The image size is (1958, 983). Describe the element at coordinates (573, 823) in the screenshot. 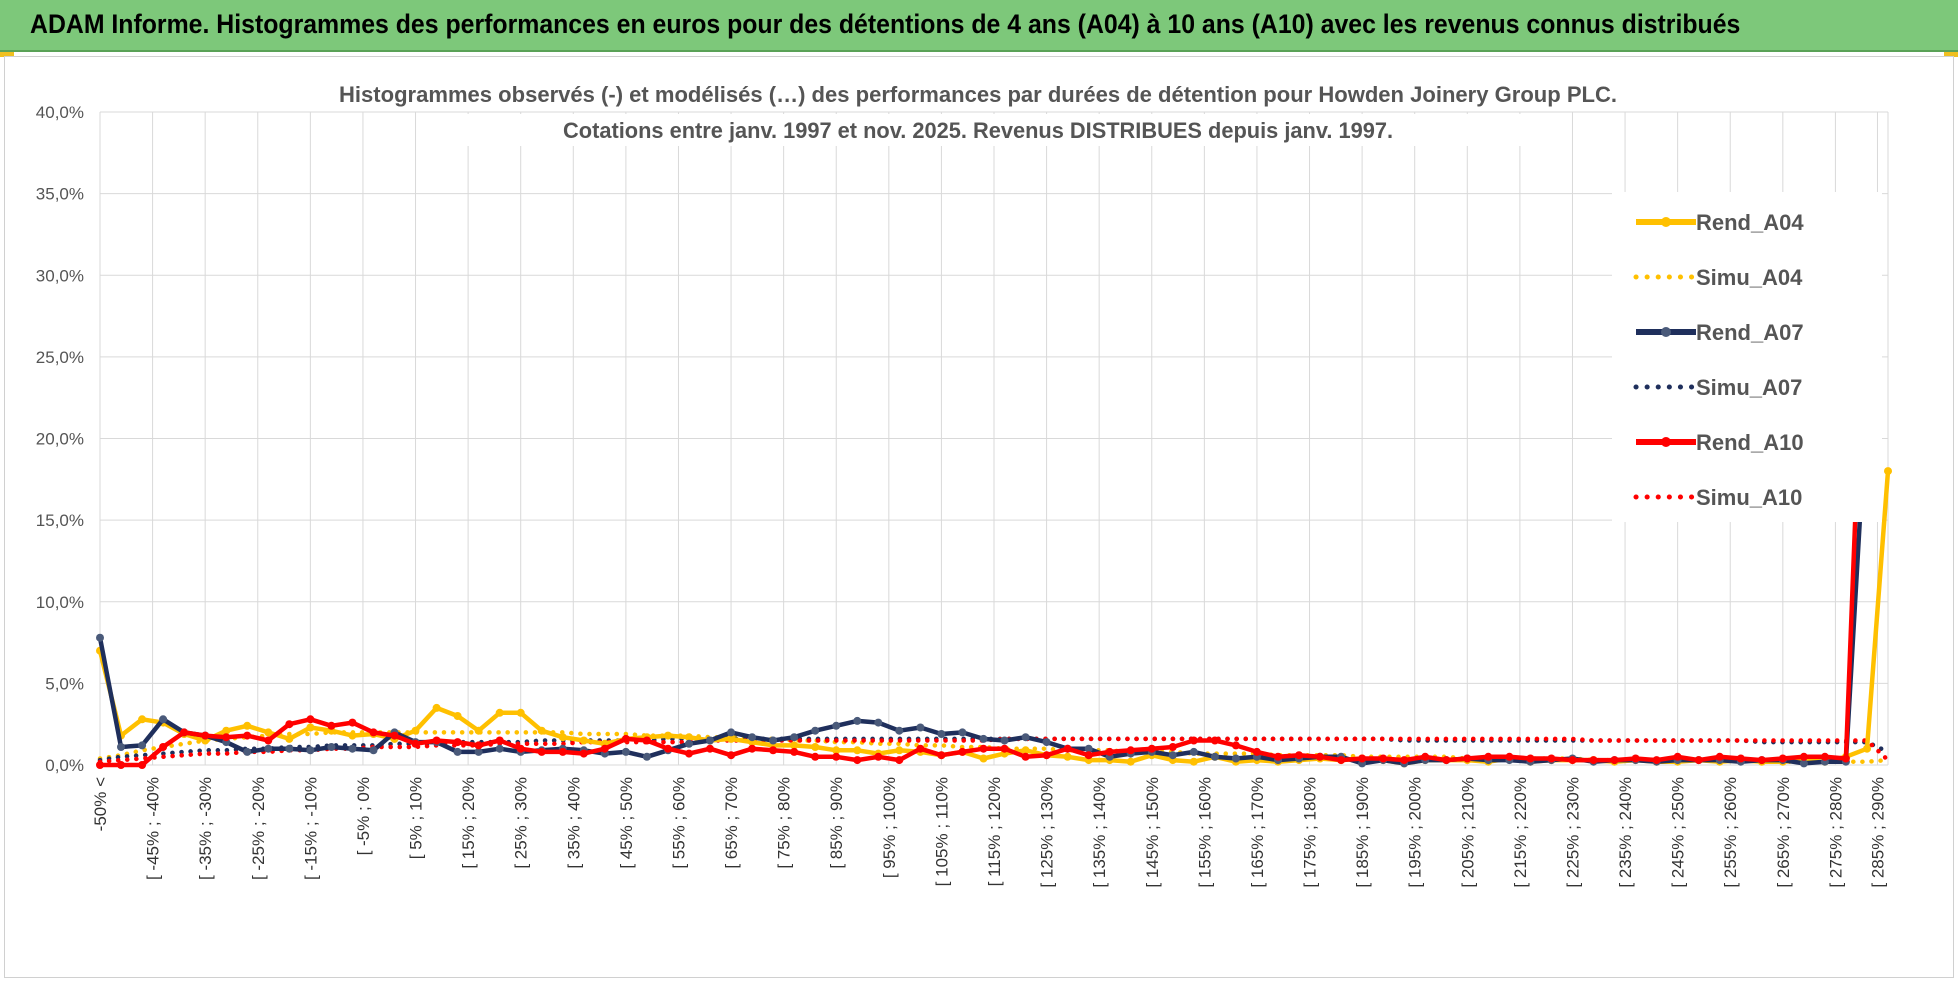

I see `x-tick-label: [ 35% ; 40%` at that location.